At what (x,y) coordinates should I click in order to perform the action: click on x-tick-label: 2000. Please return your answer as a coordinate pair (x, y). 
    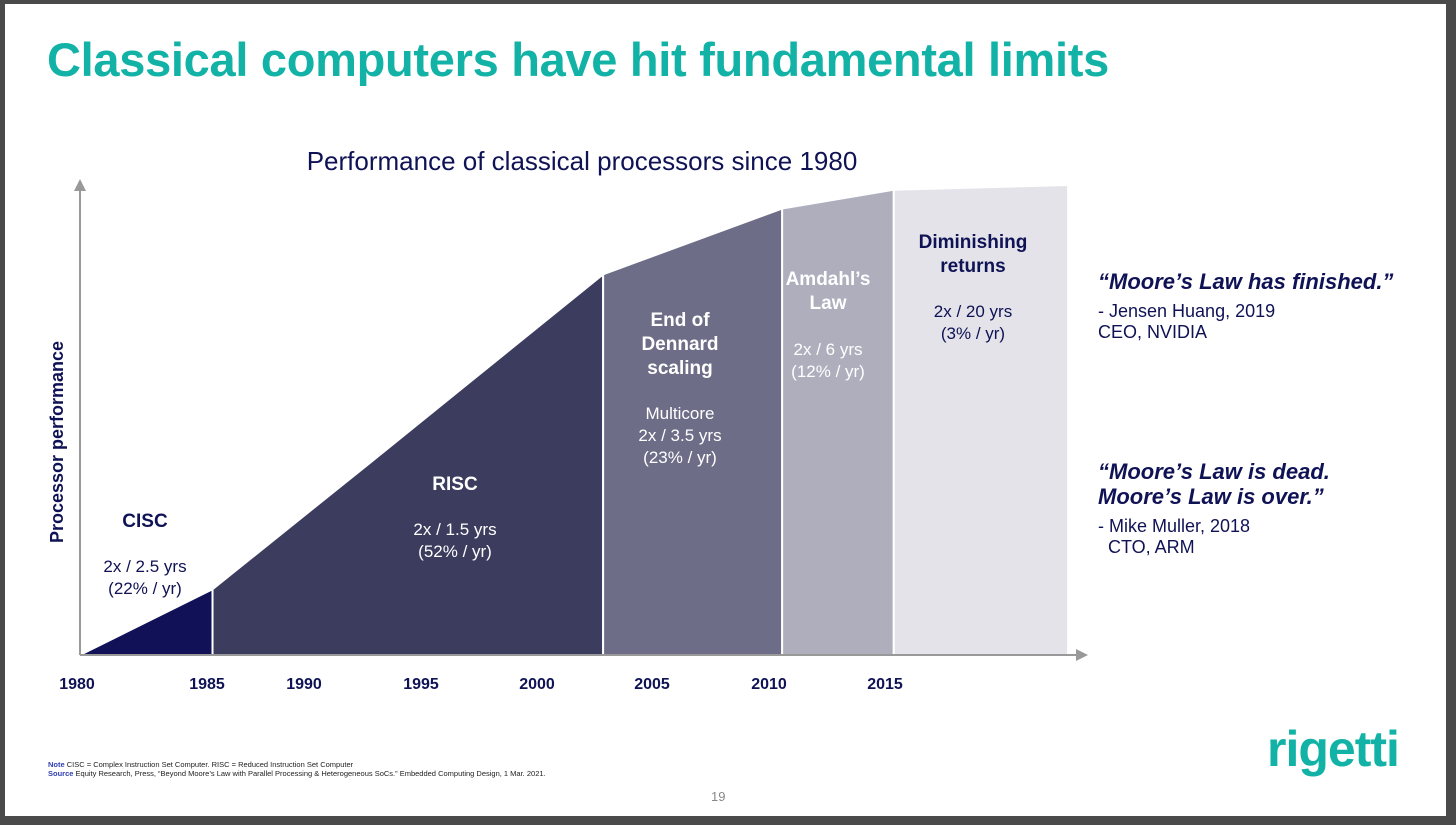
    Looking at the image, I should click on (537, 684).